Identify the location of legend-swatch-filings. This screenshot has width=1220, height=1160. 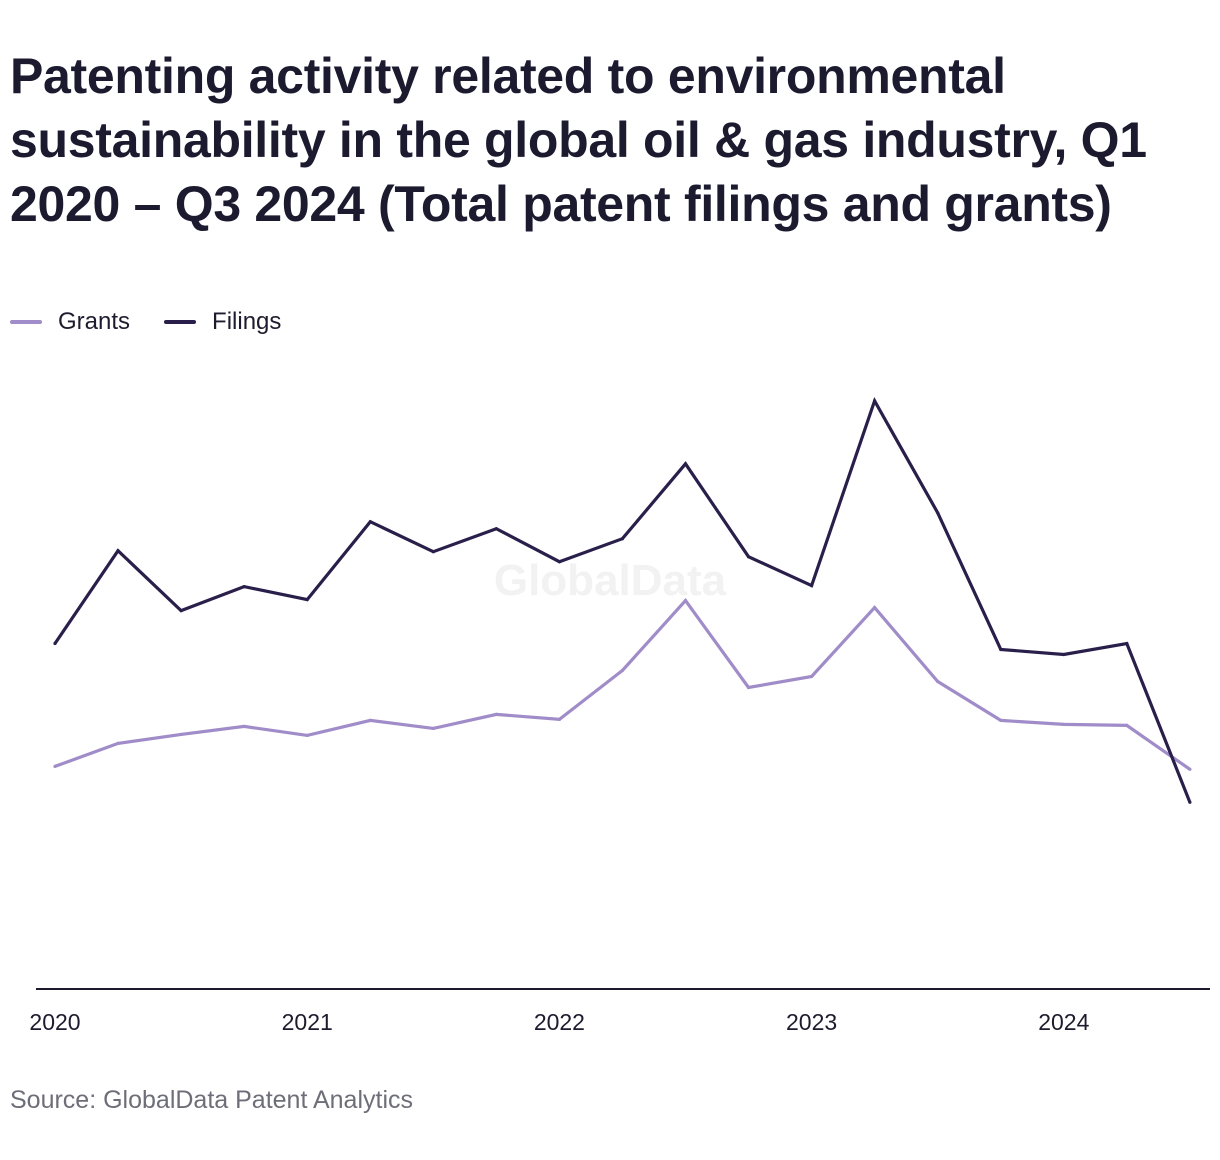
(180, 322).